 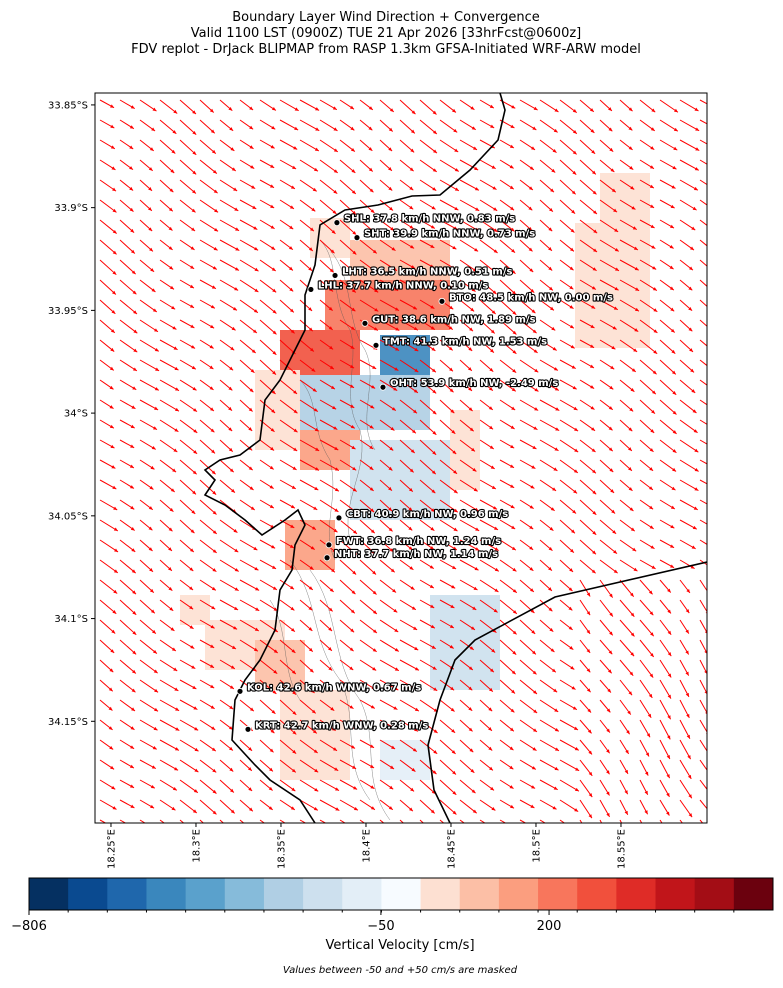 What do you see at coordinates (68, 722) in the screenshot?
I see `y-tick-label: 34.15°S` at bounding box center [68, 722].